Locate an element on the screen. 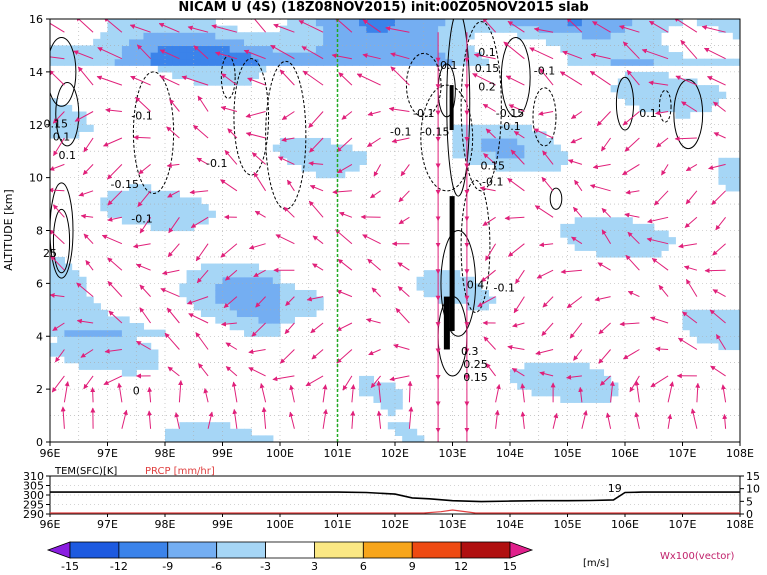 The image size is (767, 575). contour-label: -0.15 is located at coordinates (510, 113).